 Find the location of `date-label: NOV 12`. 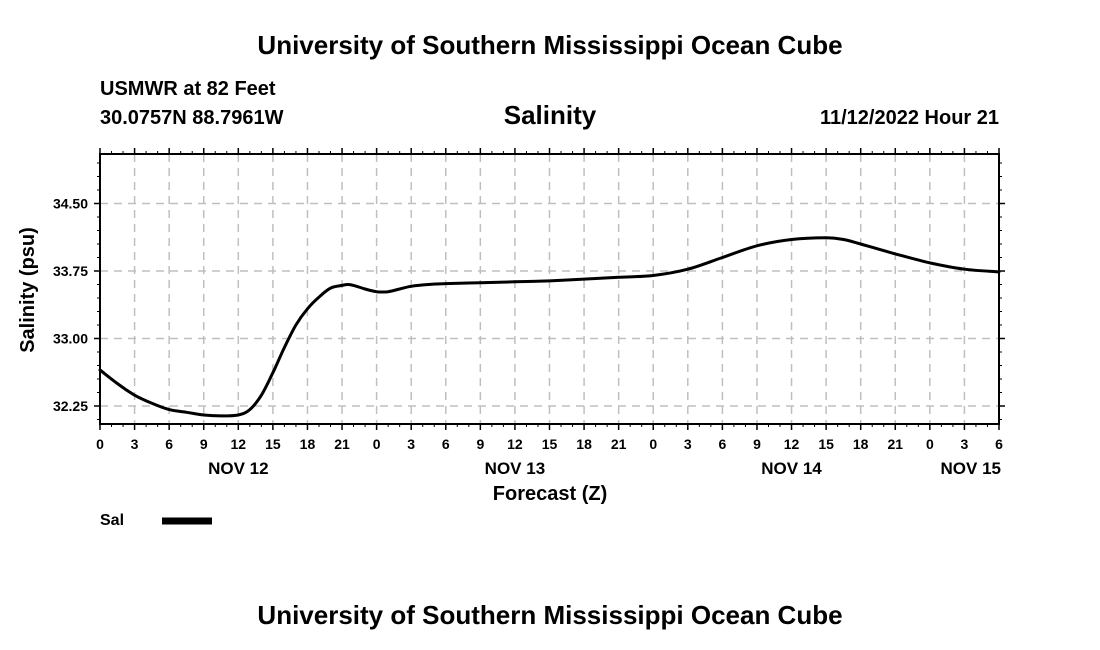

date-label: NOV 12 is located at coordinates (238, 468).